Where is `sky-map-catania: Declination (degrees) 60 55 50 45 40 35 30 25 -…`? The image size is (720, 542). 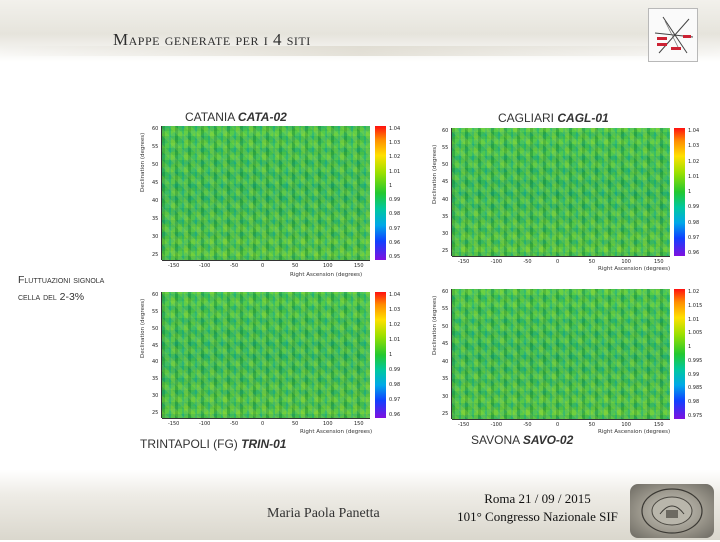 sky-map-catania: Declination (degrees) 60 55 50 45 40 35 30 25 -… is located at coordinates (275, 202).